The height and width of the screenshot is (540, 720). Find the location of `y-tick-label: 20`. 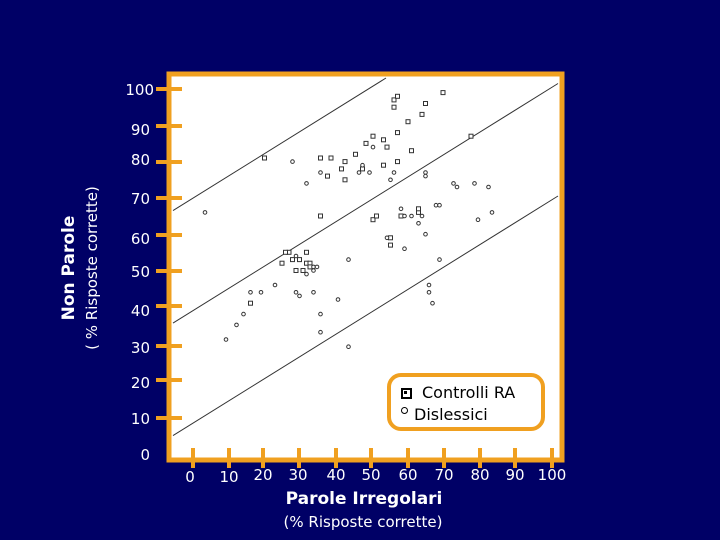

y-tick-label: 20 is located at coordinates (140, 383).